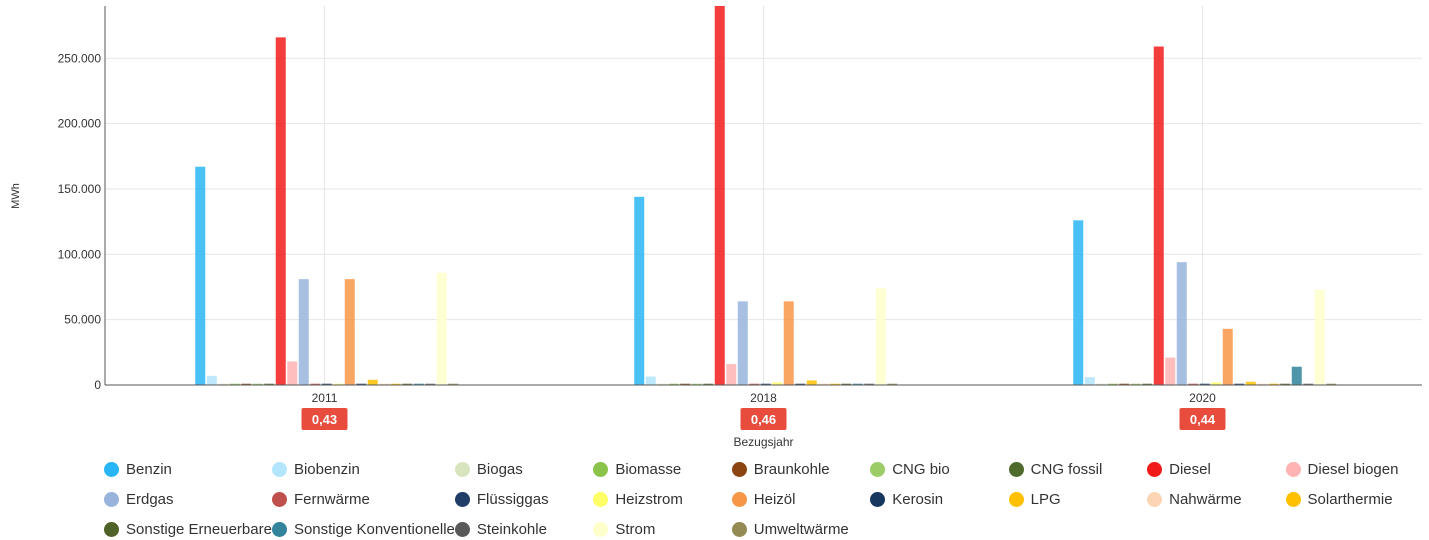  I want to click on legend-item: Biogas, so click(523, 469).